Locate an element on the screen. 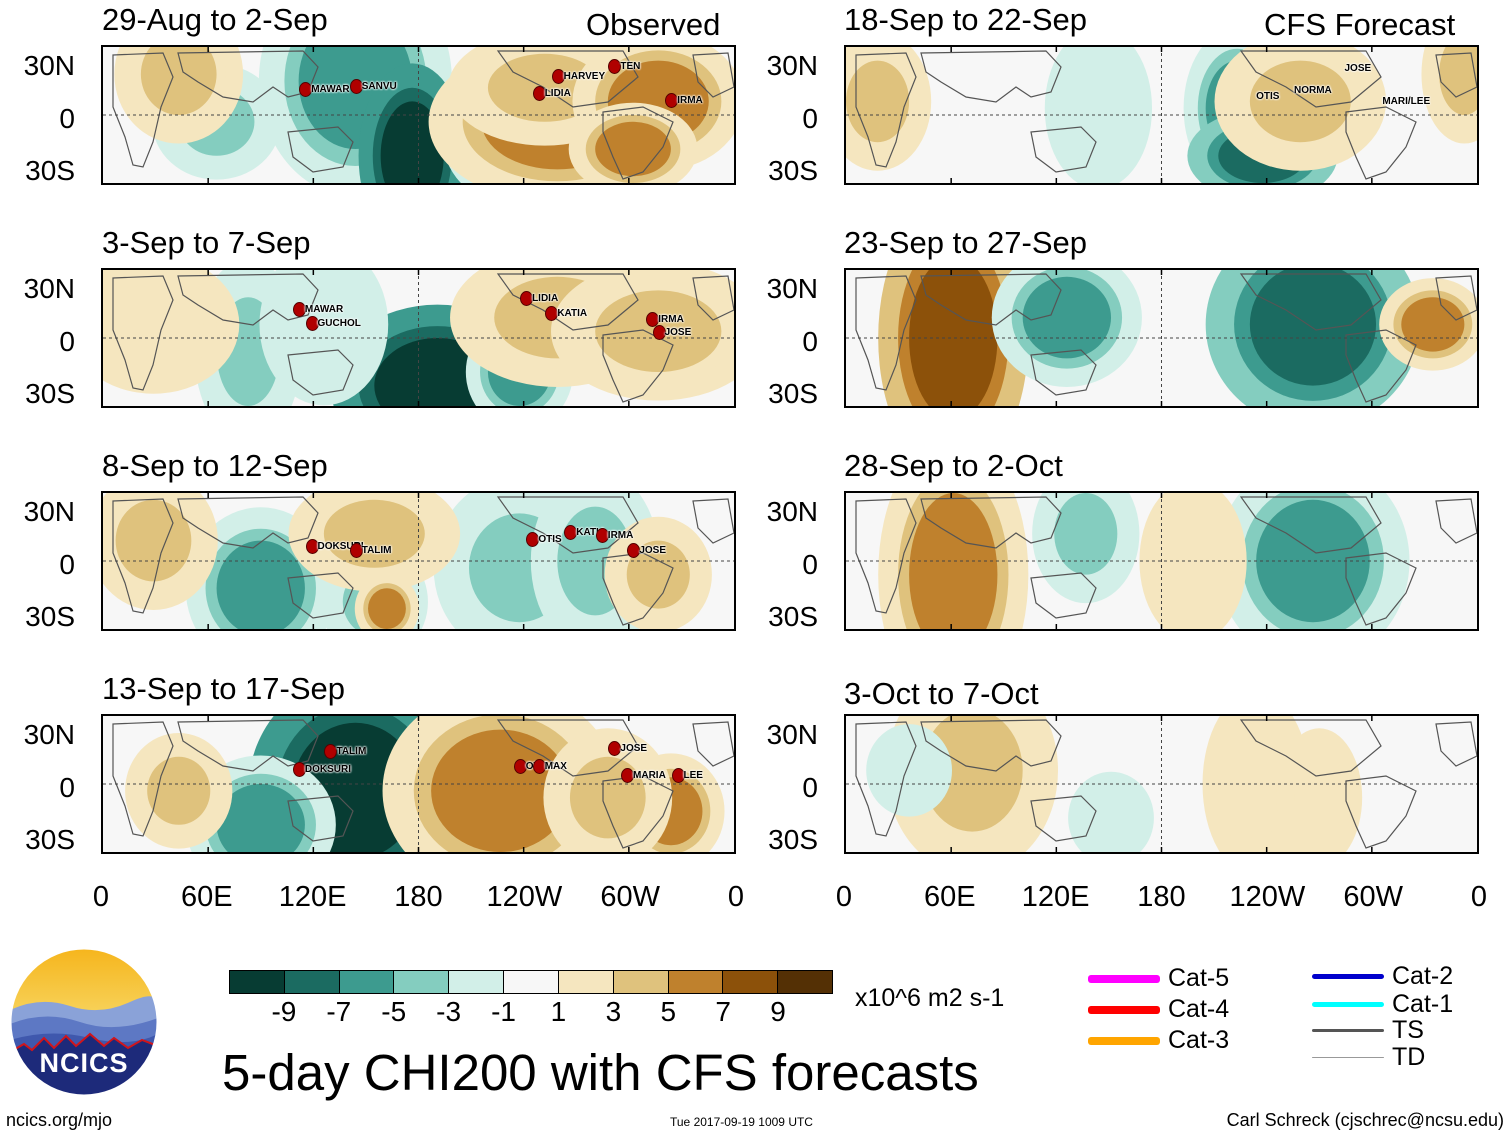 Image resolution: width=1510 pixels, height=1137 pixels. legend-label: TD is located at coordinates (1409, 1057).